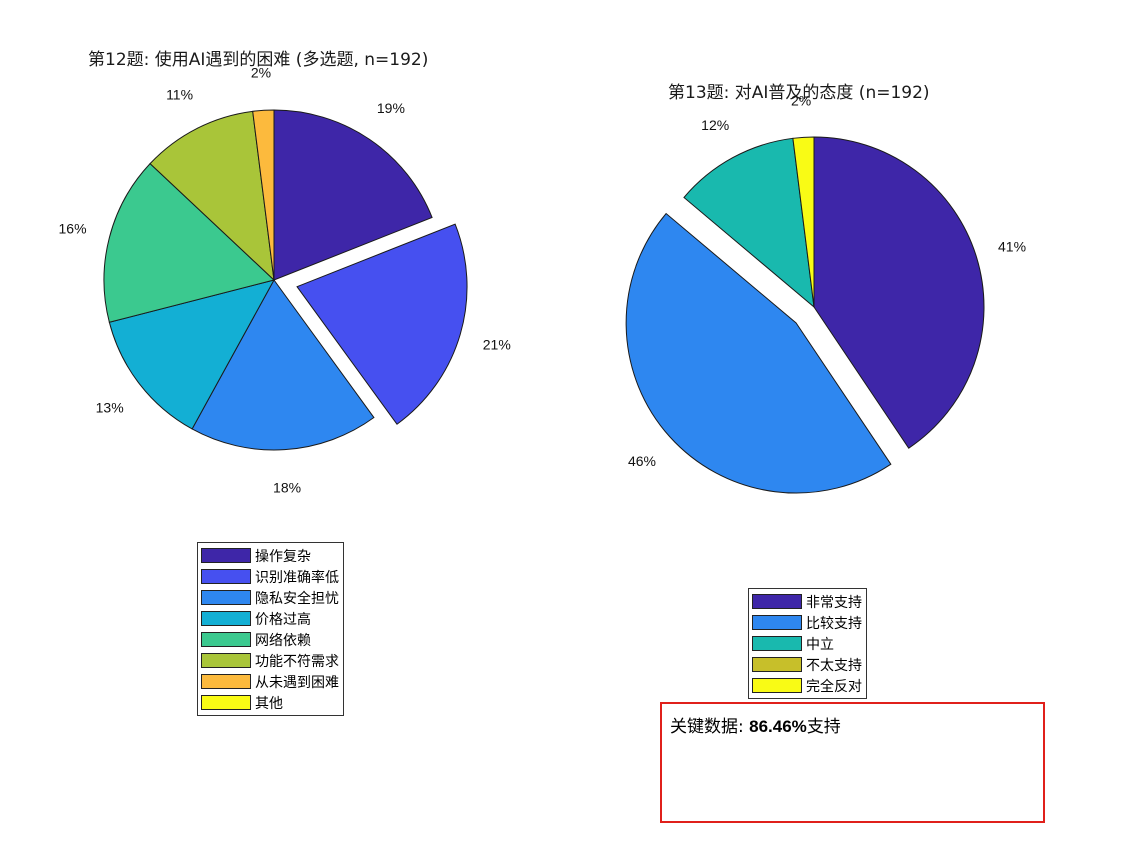 This screenshot has width=1126, height=844. I want to click on legend-label: 操作复杂, so click(283, 556).